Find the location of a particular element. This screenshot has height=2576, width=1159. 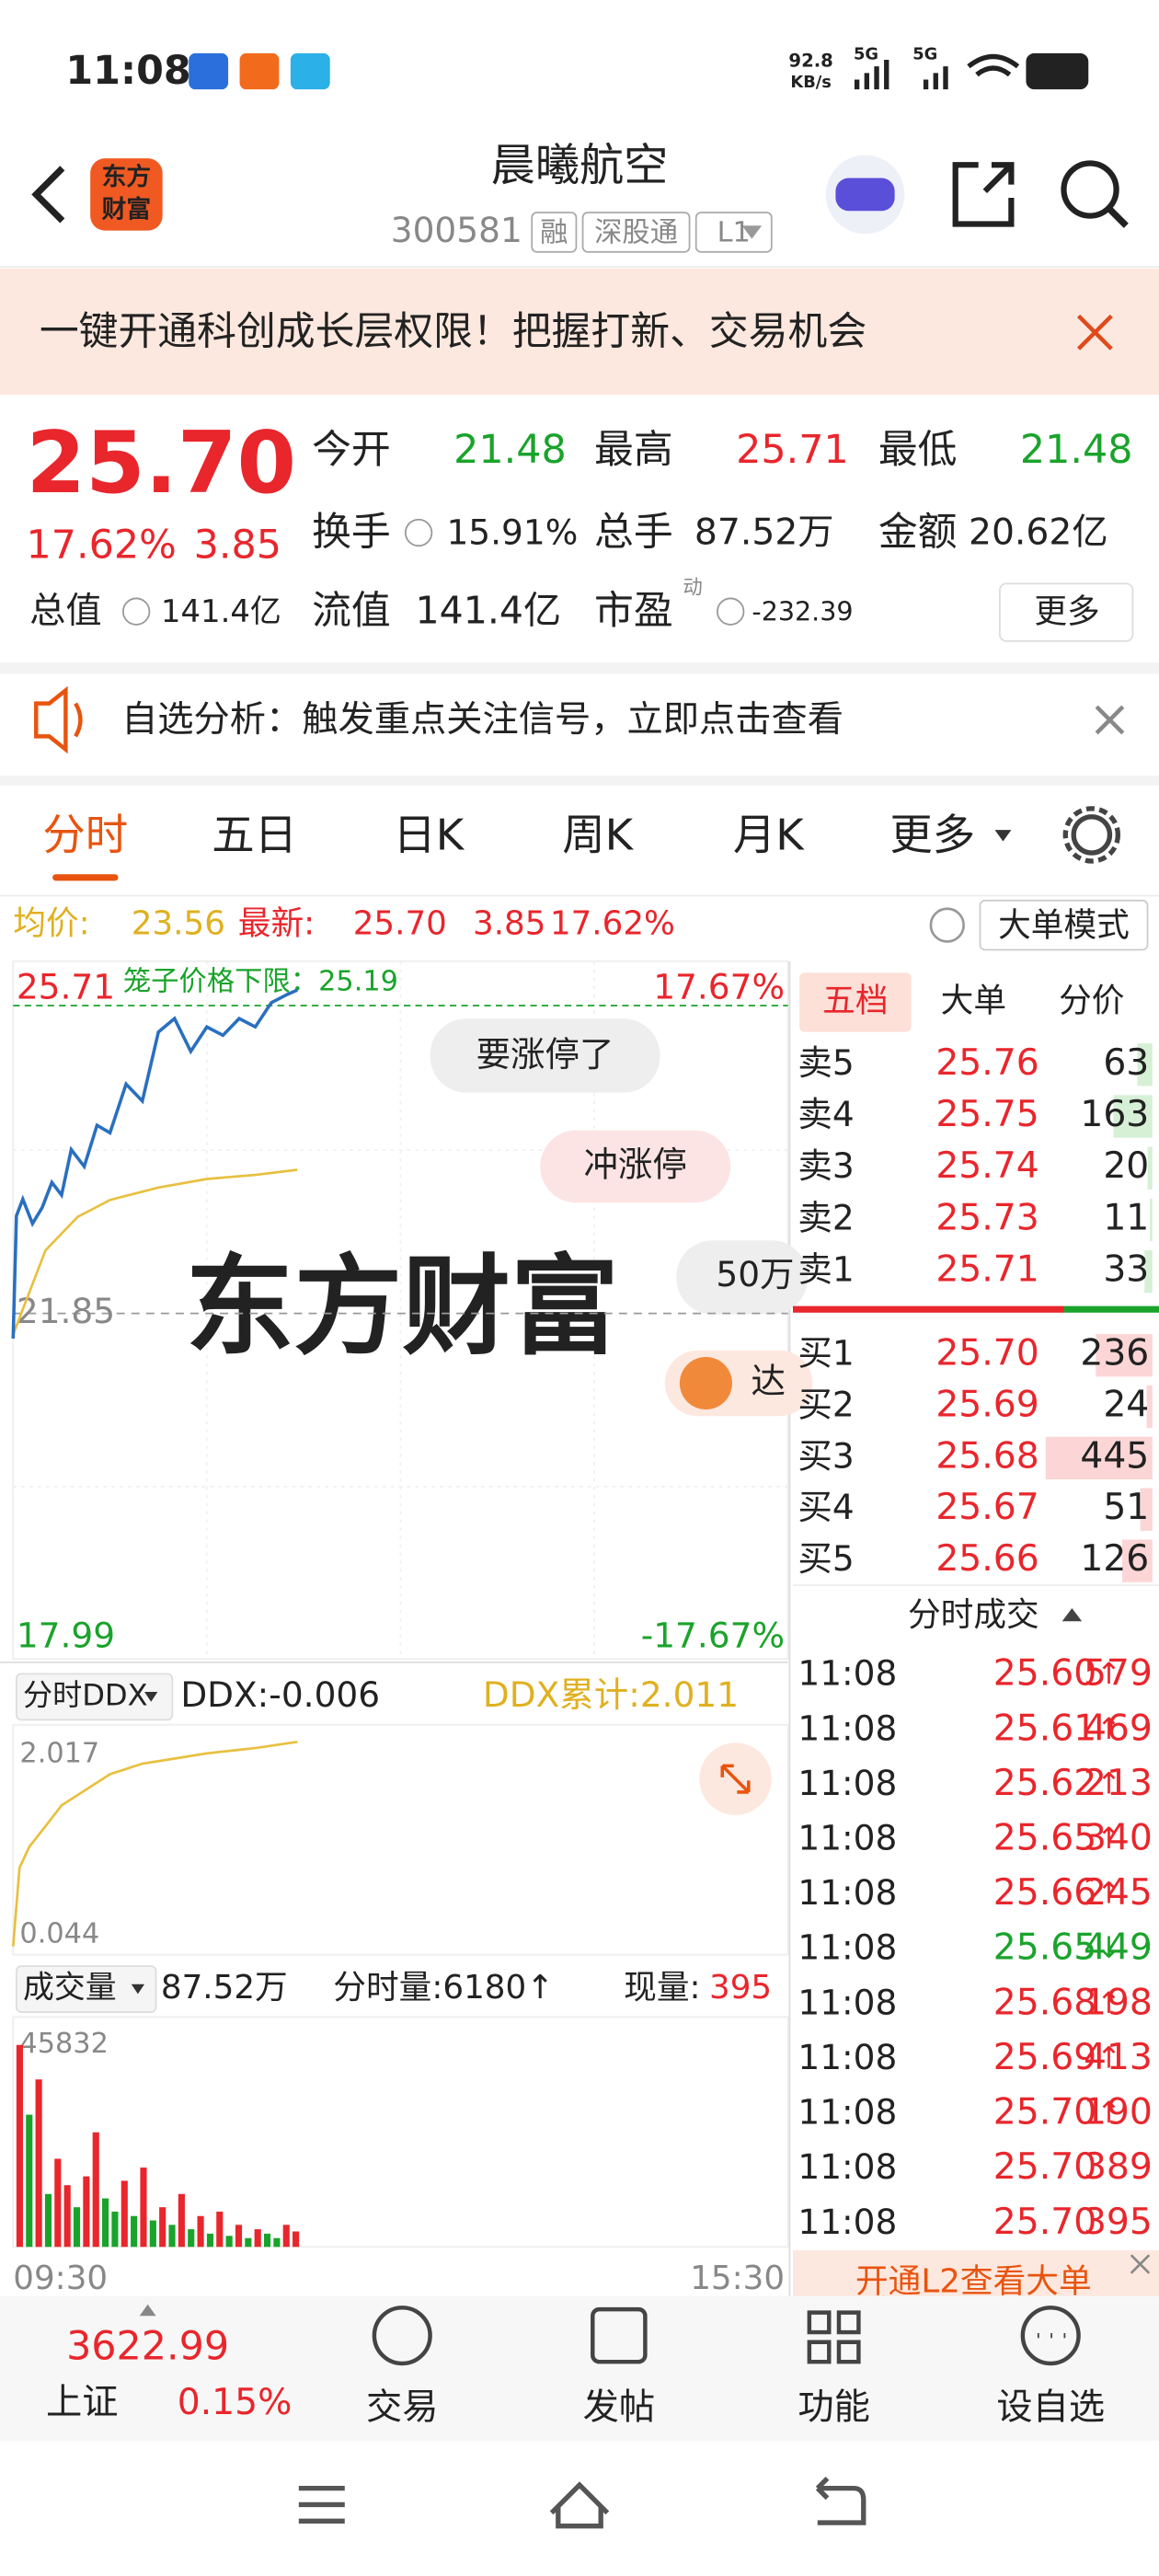

info-icon is located at coordinates (418, 532).